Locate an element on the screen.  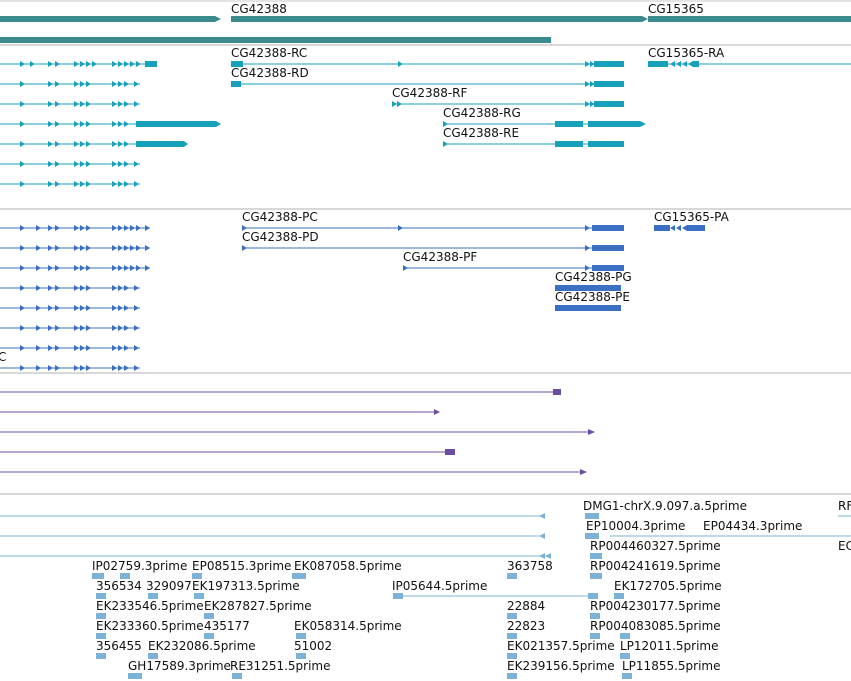
est-label: RP004460327.5prime is located at coordinates (655, 546).